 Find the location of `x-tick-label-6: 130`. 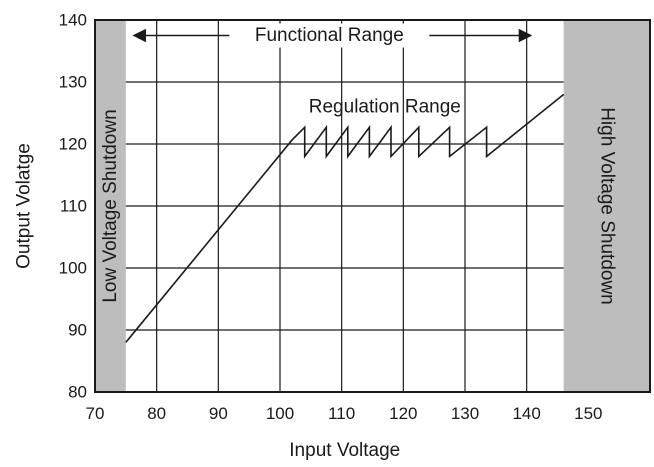

x-tick-label-6: 130 is located at coordinates (465, 413).